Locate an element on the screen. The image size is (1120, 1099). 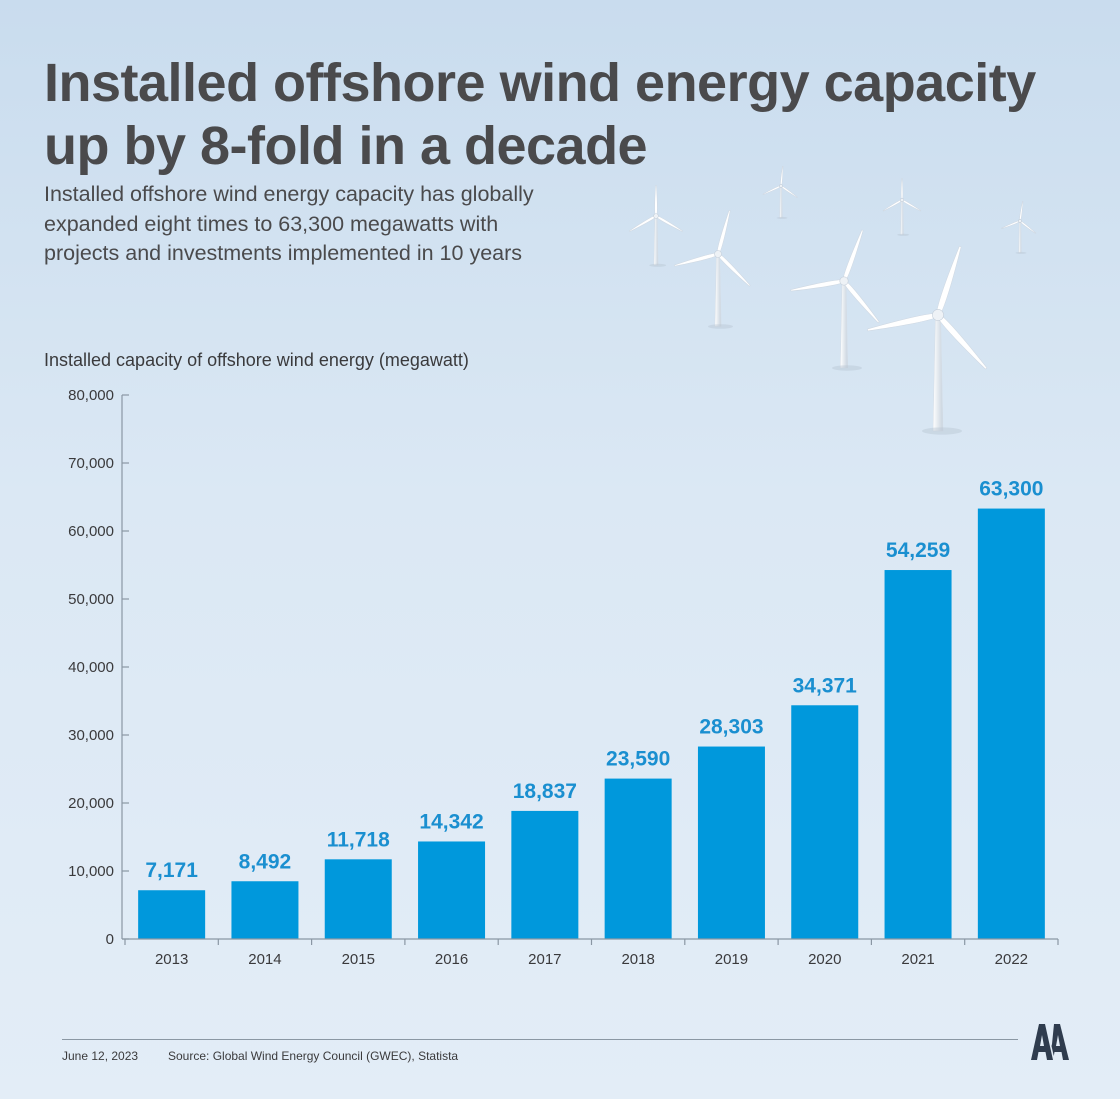
bar-2015 is located at coordinates (358, 899).